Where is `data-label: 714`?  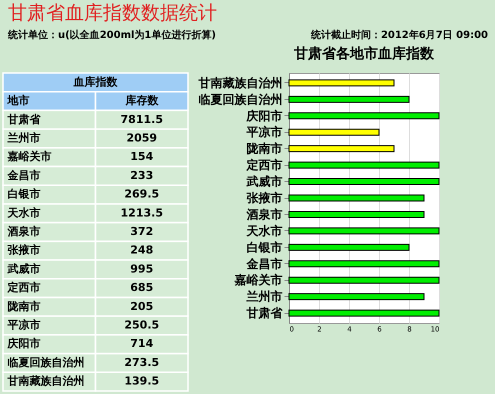 data-label: 714 is located at coordinates (142, 343).